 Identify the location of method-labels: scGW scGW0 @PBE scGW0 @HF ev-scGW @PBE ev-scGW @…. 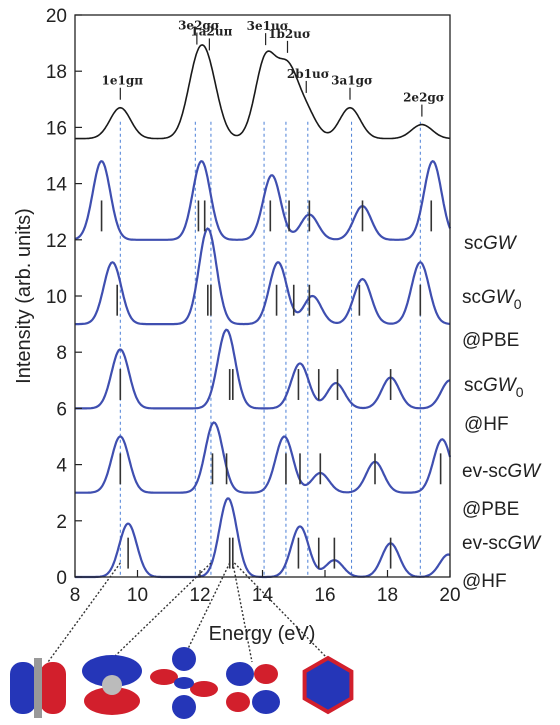
(502, 412).